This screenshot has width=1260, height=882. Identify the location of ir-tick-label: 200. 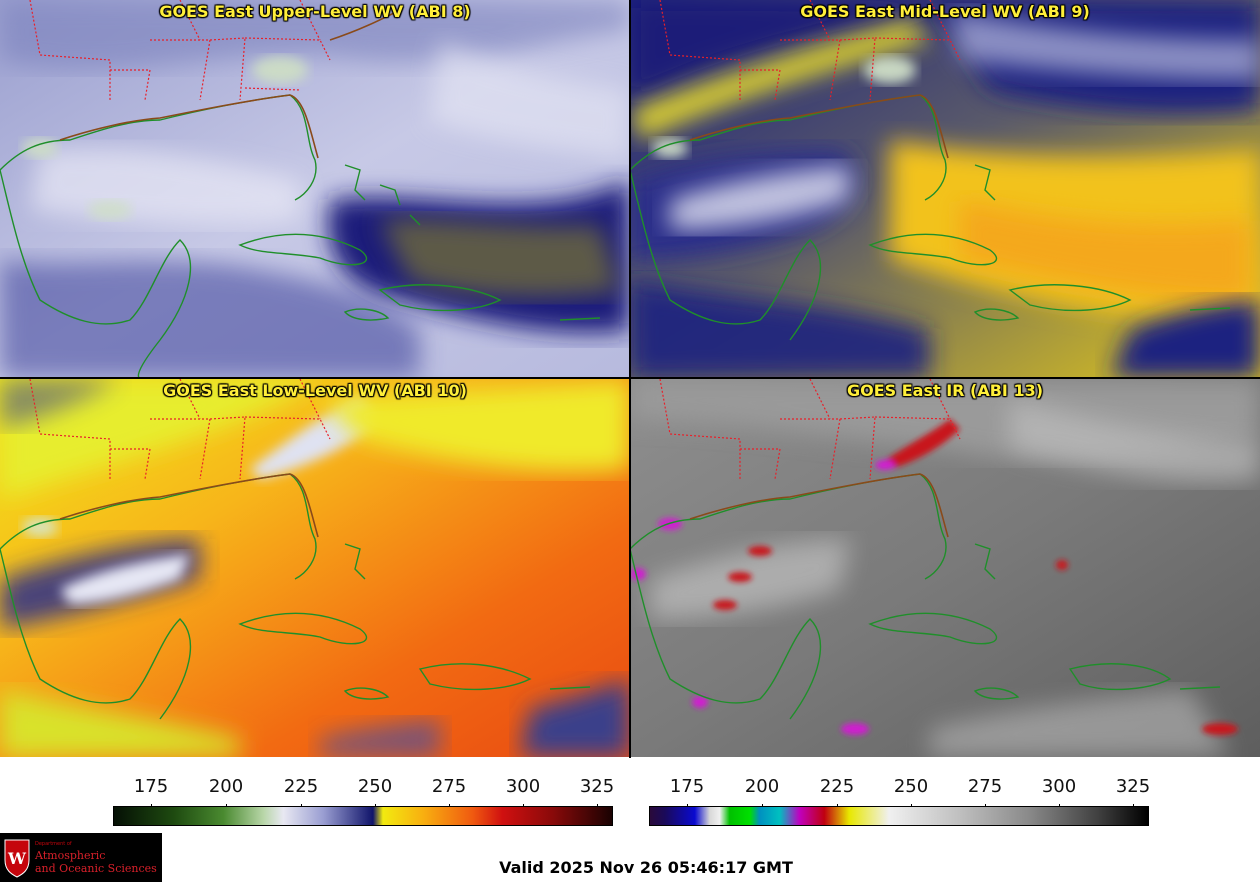
(762, 786).